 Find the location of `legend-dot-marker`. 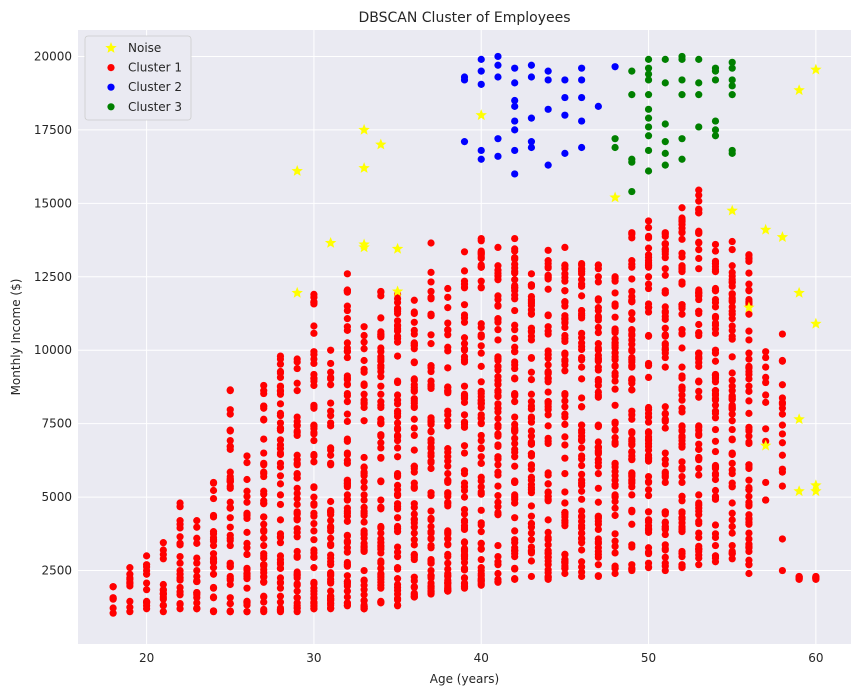

legend-dot-marker is located at coordinates (111, 68).